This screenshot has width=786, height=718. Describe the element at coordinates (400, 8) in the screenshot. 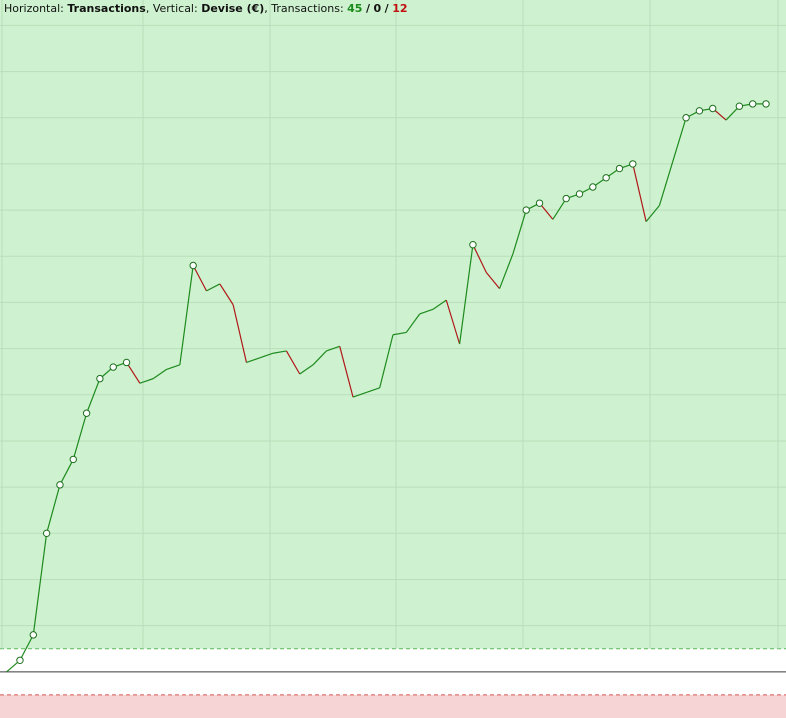

I see `losses-count: 12` at that location.